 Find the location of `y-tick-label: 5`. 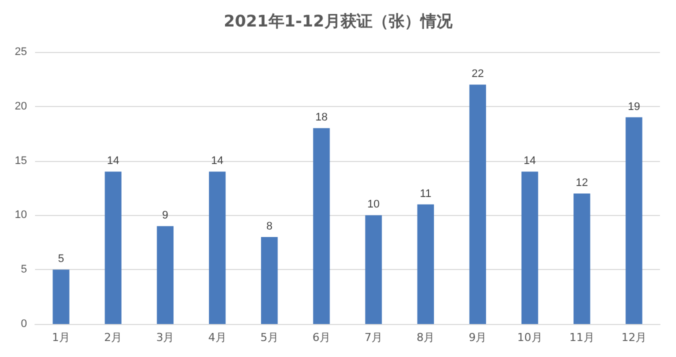

y-tick-label: 5 is located at coordinates (23, 270).